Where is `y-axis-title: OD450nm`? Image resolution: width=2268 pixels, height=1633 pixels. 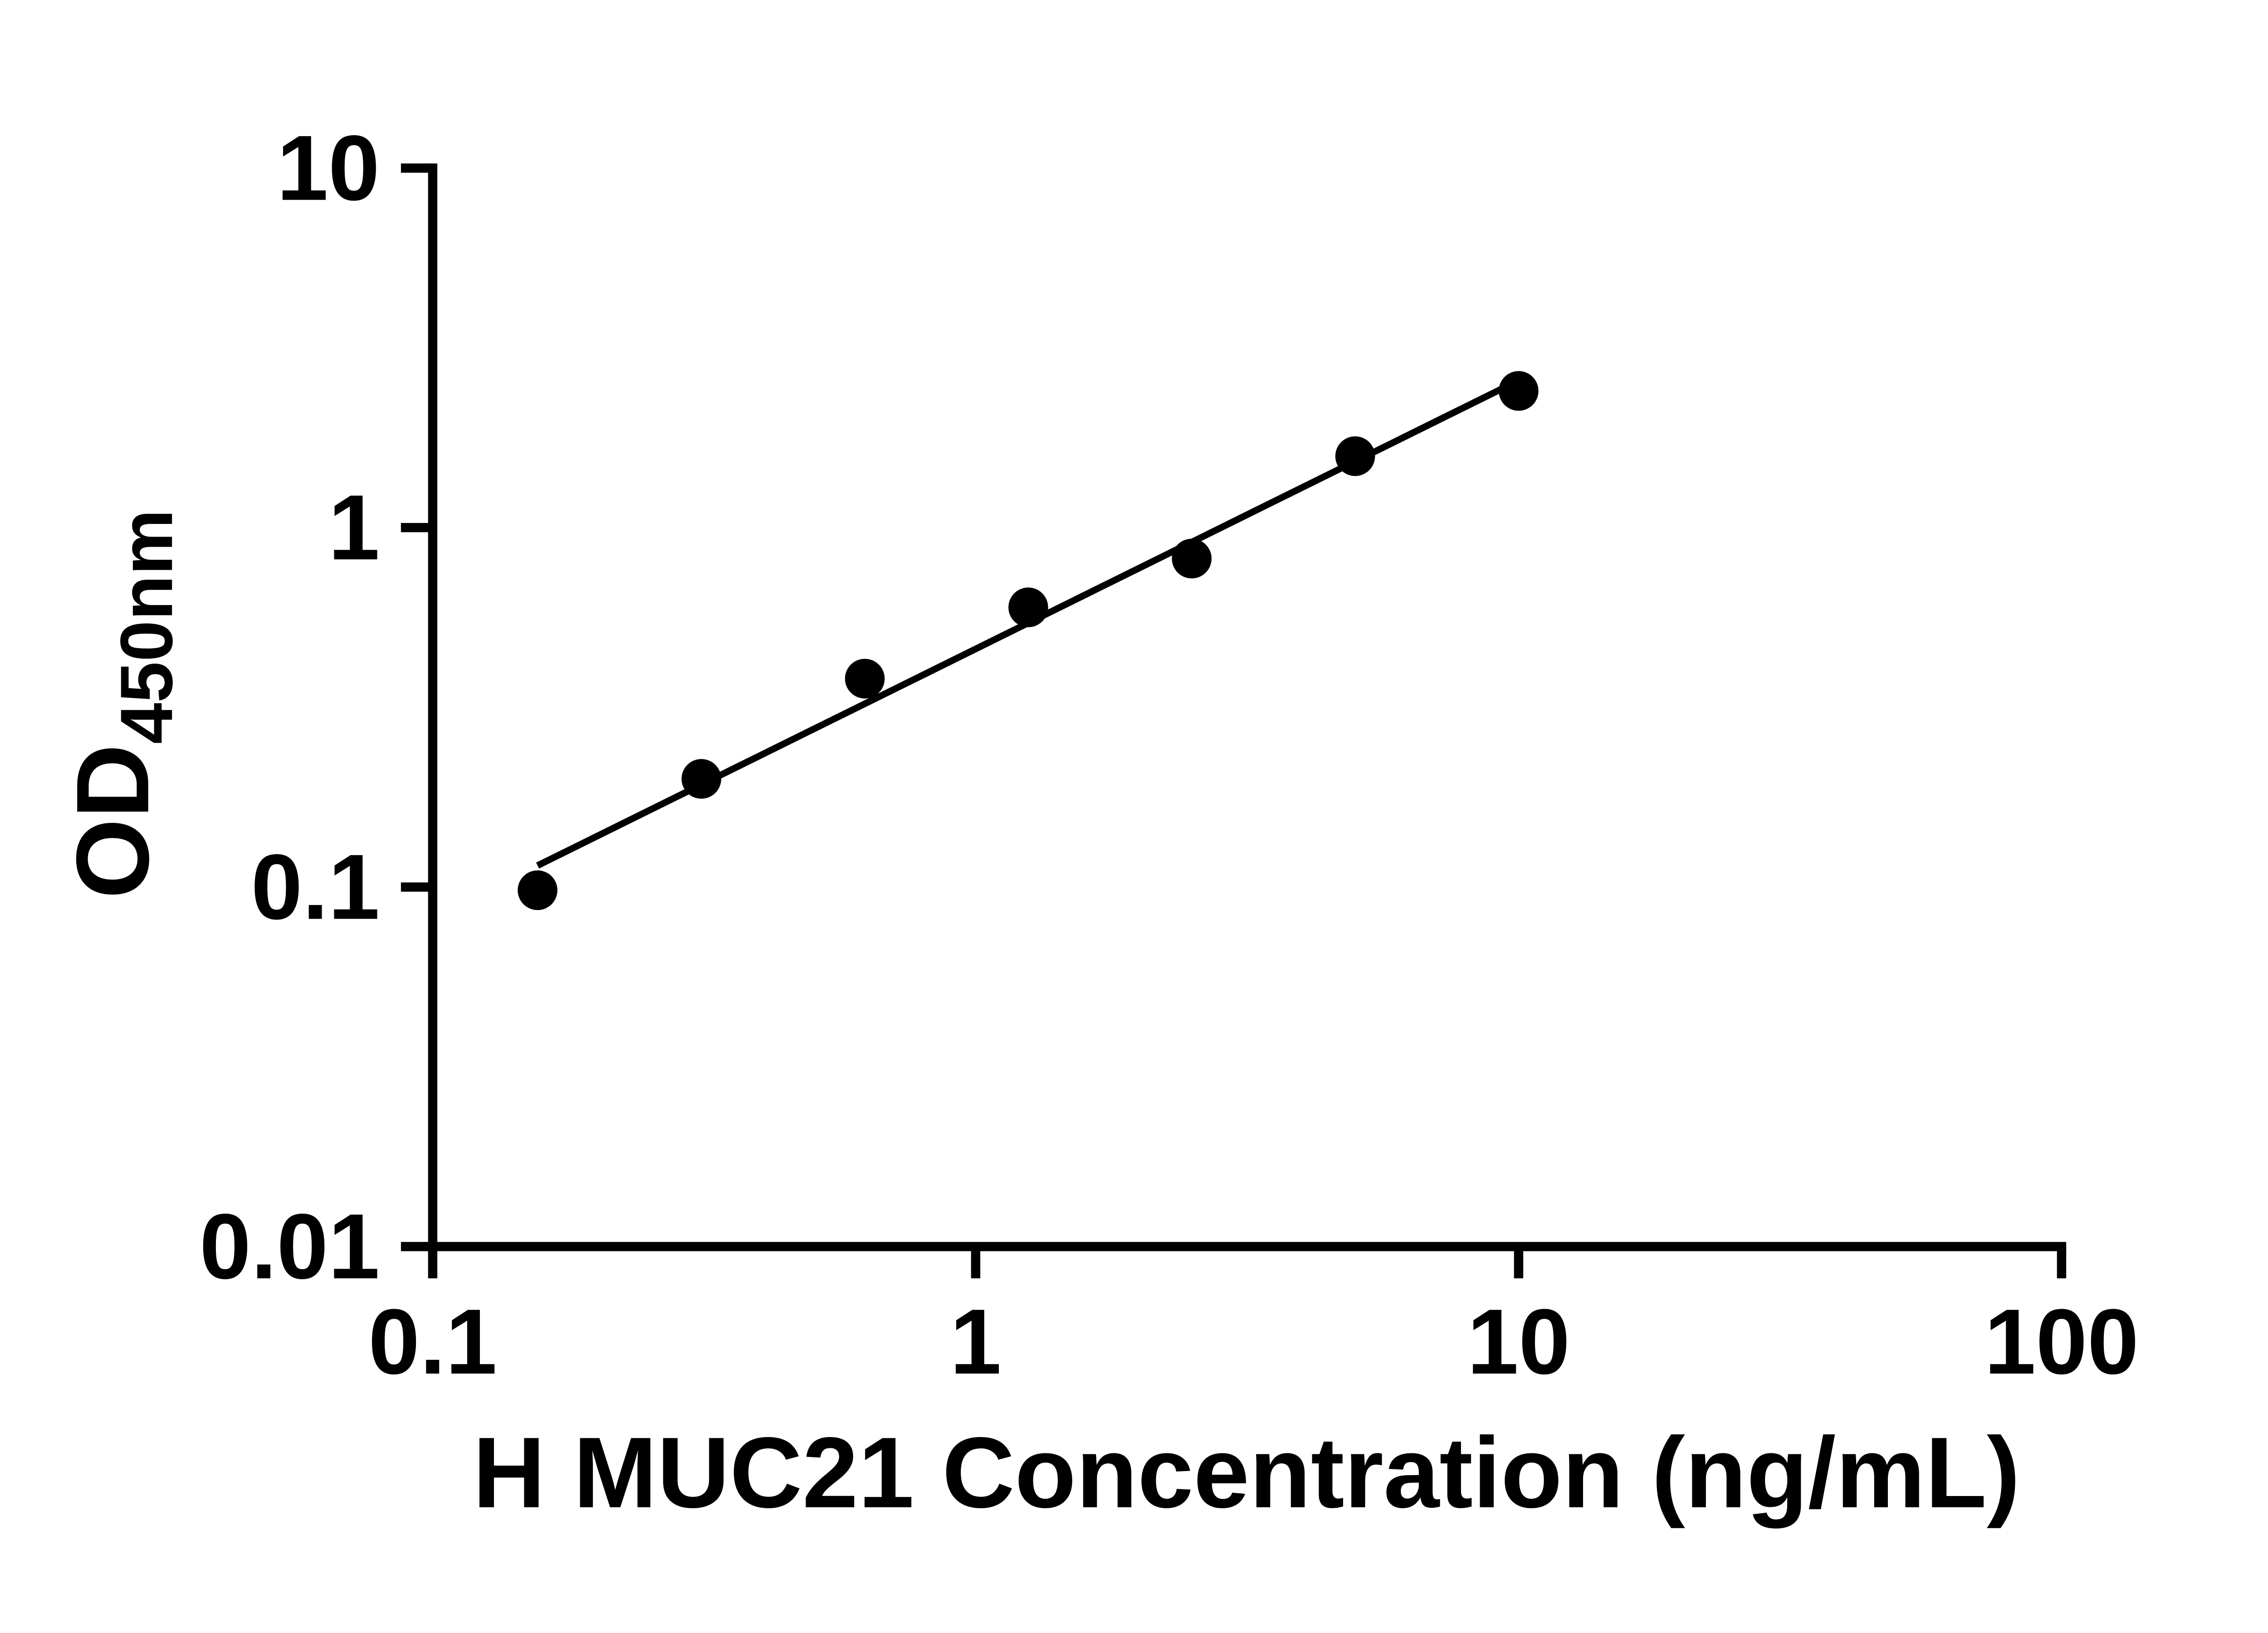 y-axis-title: OD450nm is located at coordinates (122, 704).